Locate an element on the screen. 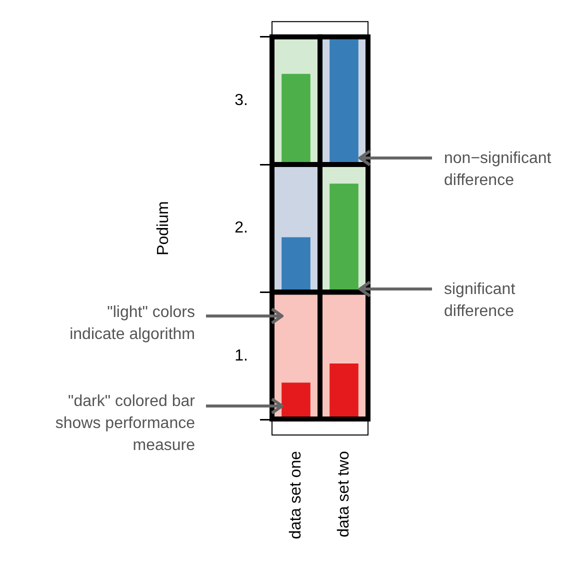 The width and height of the screenshot is (588, 574). text: "light" colors indicate algorithm is located at coordinates (132, 324).